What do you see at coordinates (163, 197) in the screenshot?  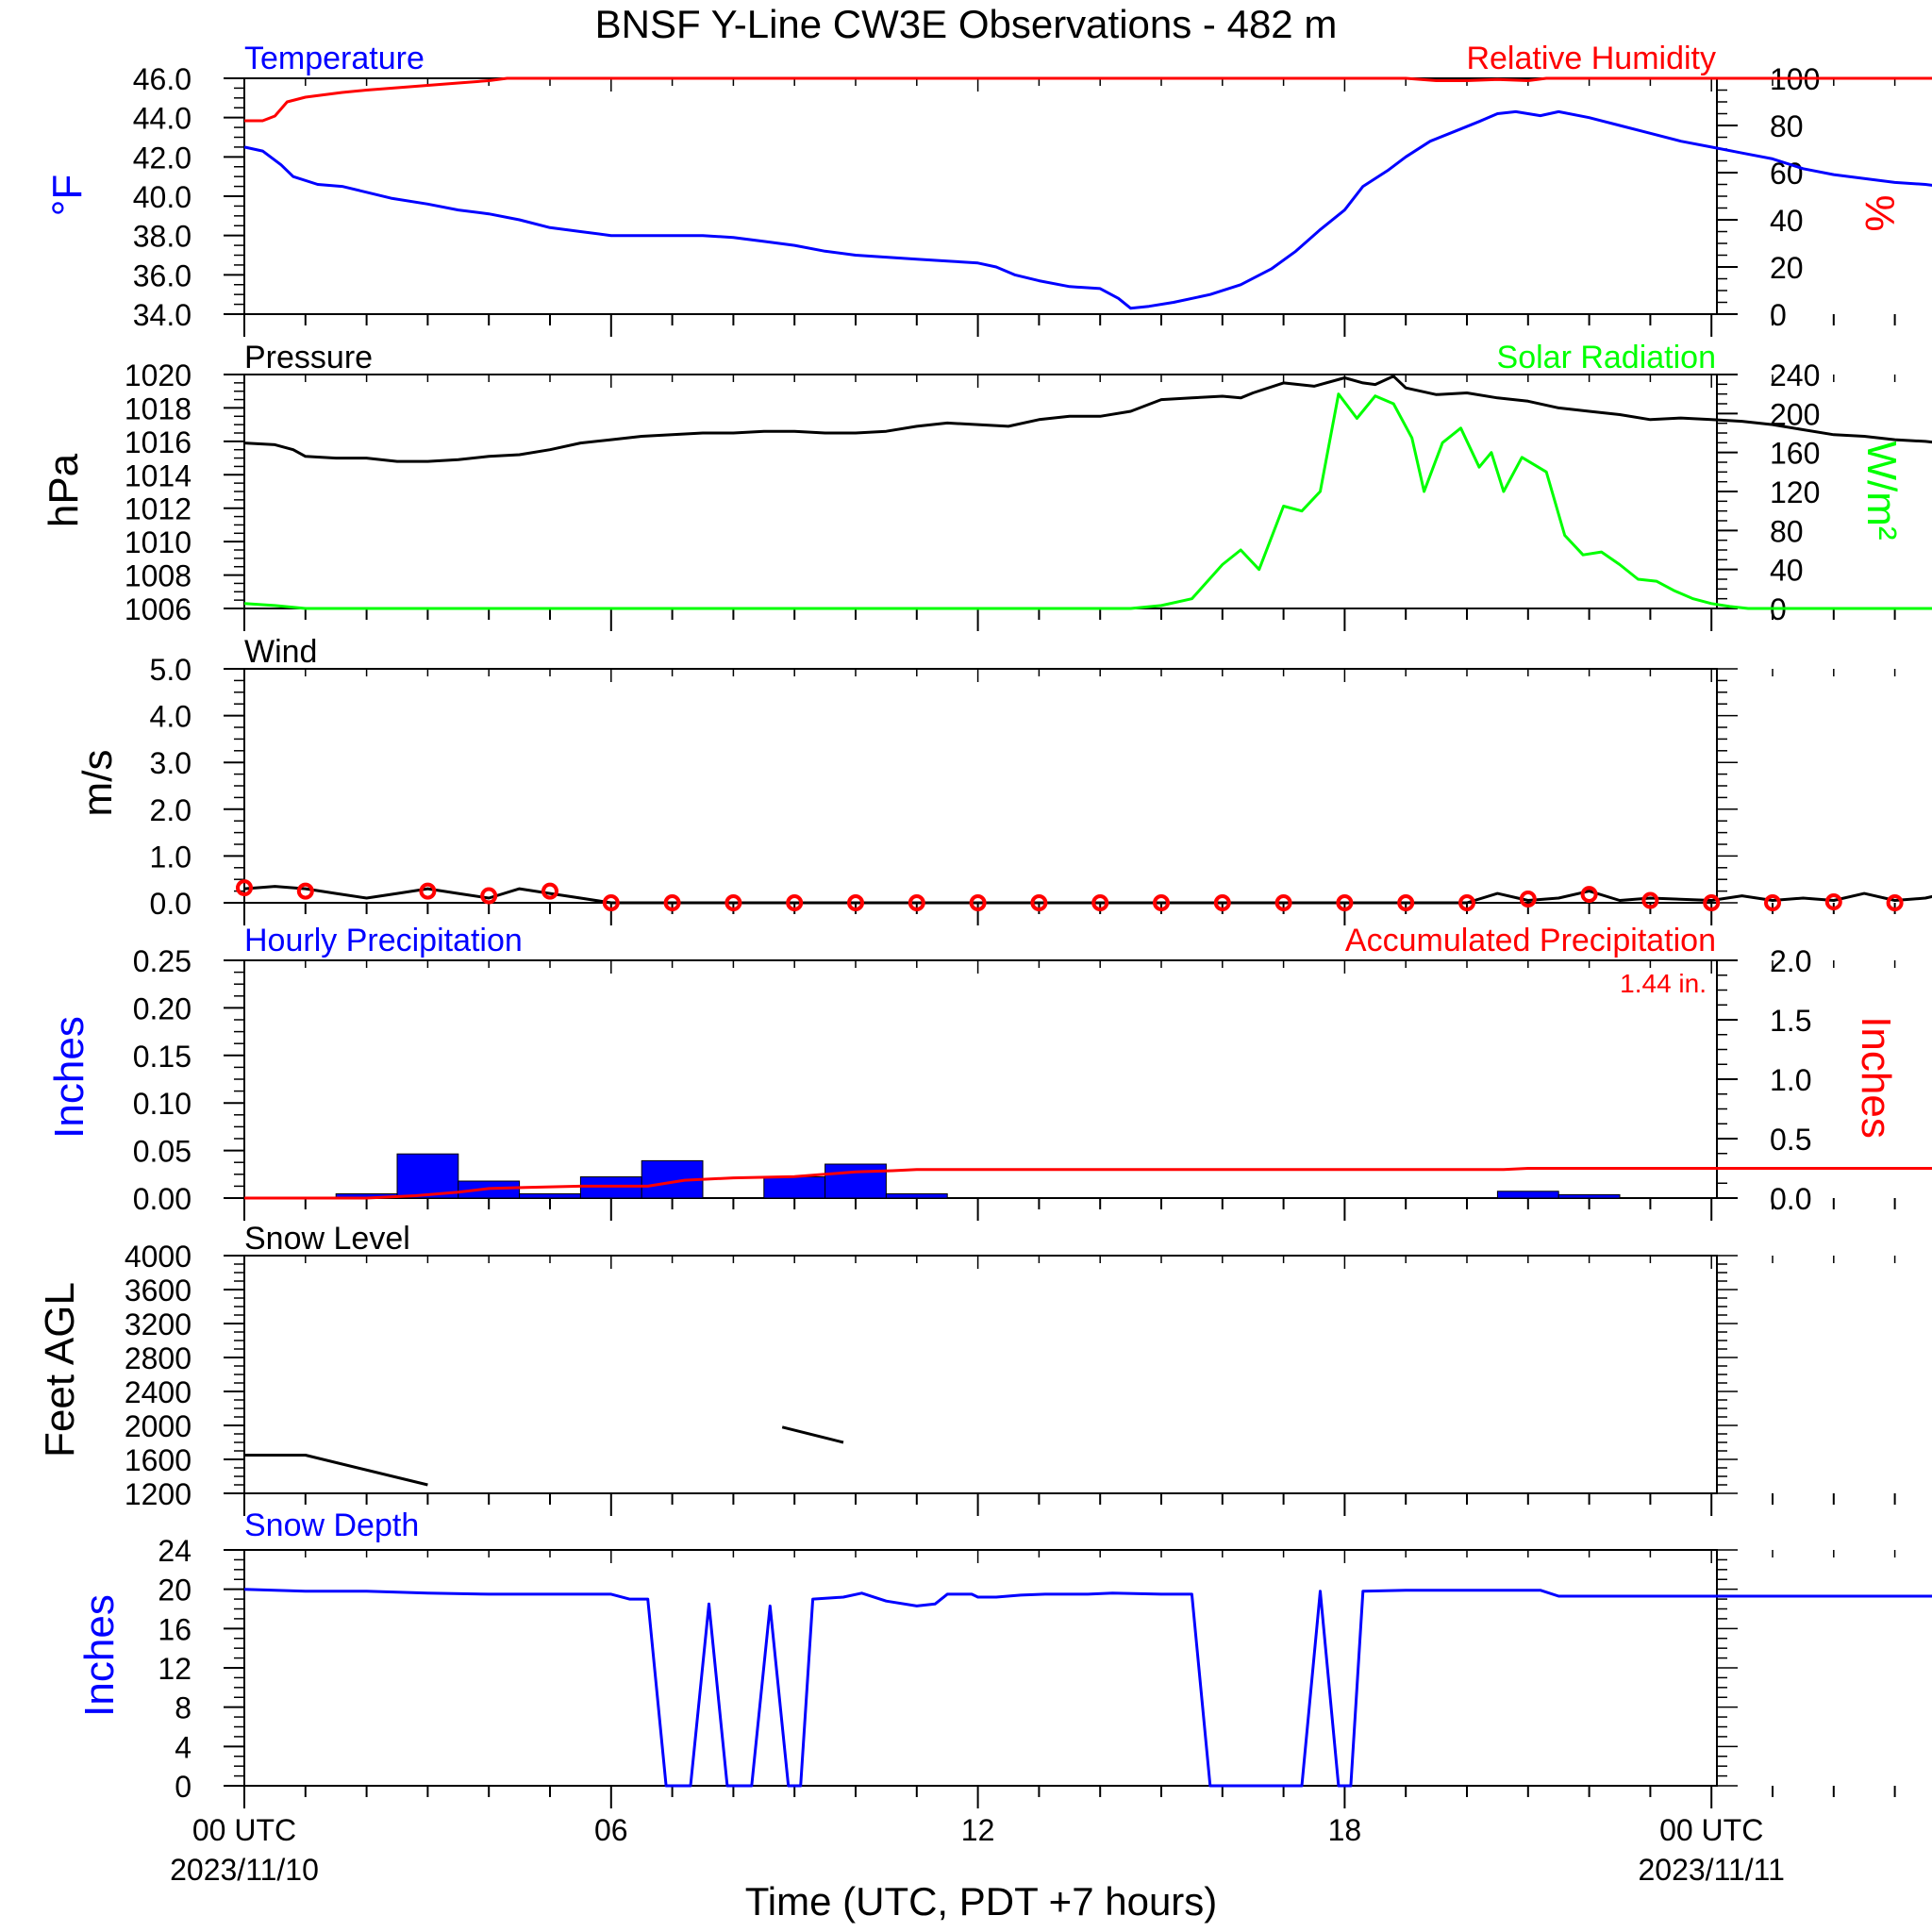 I see `temperature-left-axis-tick-label: 40.0` at bounding box center [163, 197].